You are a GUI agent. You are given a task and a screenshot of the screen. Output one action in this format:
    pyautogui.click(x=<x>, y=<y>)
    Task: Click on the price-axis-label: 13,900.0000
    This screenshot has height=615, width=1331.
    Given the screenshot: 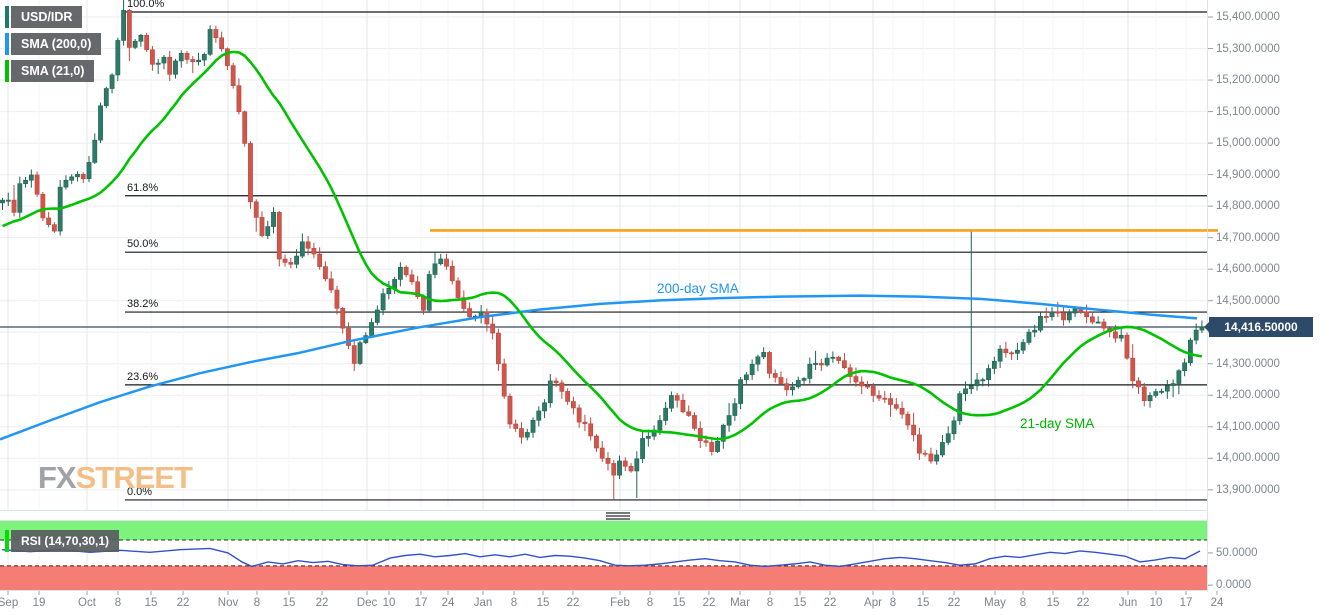 What is the action you would take?
    pyautogui.click(x=1248, y=489)
    